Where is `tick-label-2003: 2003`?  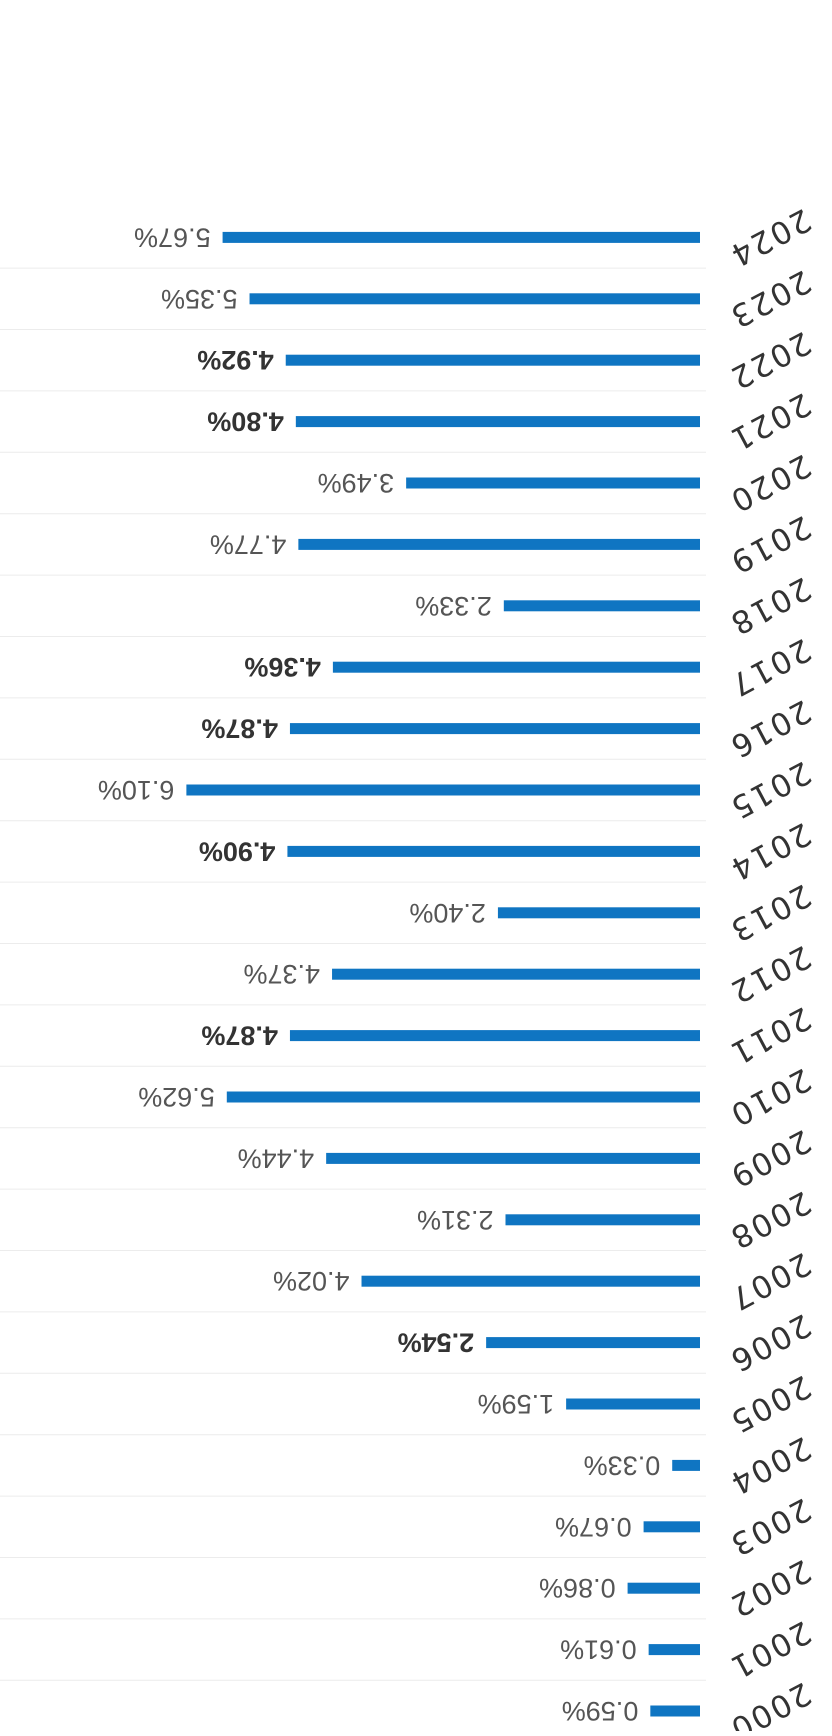 tick-label-2003: 2003 is located at coordinates (770, 1527).